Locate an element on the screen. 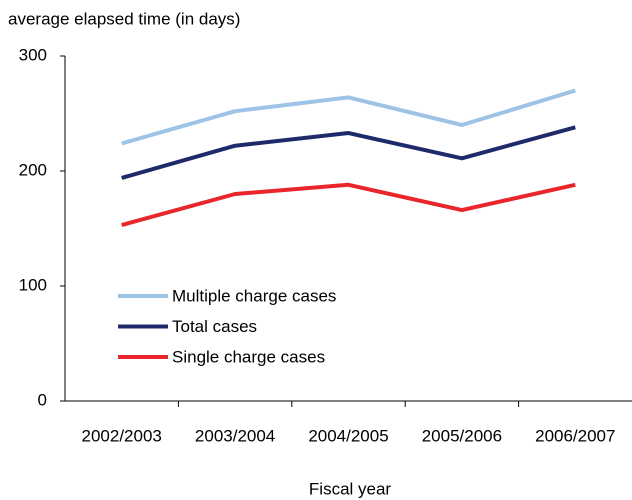  x-tick-label: 2002/2003 is located at coordinates (122, 435).